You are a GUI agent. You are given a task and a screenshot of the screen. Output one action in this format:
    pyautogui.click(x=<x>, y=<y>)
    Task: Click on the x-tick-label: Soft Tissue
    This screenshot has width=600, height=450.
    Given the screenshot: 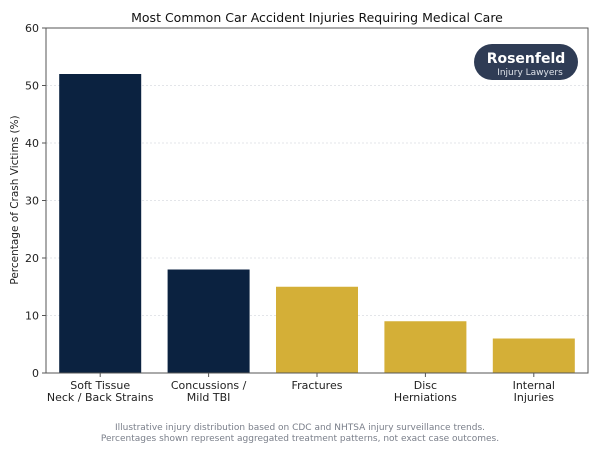 What is the action you would take?
    pyautogui.click(x=100, y=385)
    